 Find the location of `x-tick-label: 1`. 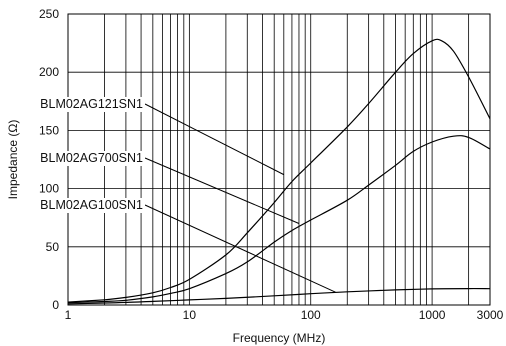

x-tick-label: 1 is located at coordinates (68, 315).